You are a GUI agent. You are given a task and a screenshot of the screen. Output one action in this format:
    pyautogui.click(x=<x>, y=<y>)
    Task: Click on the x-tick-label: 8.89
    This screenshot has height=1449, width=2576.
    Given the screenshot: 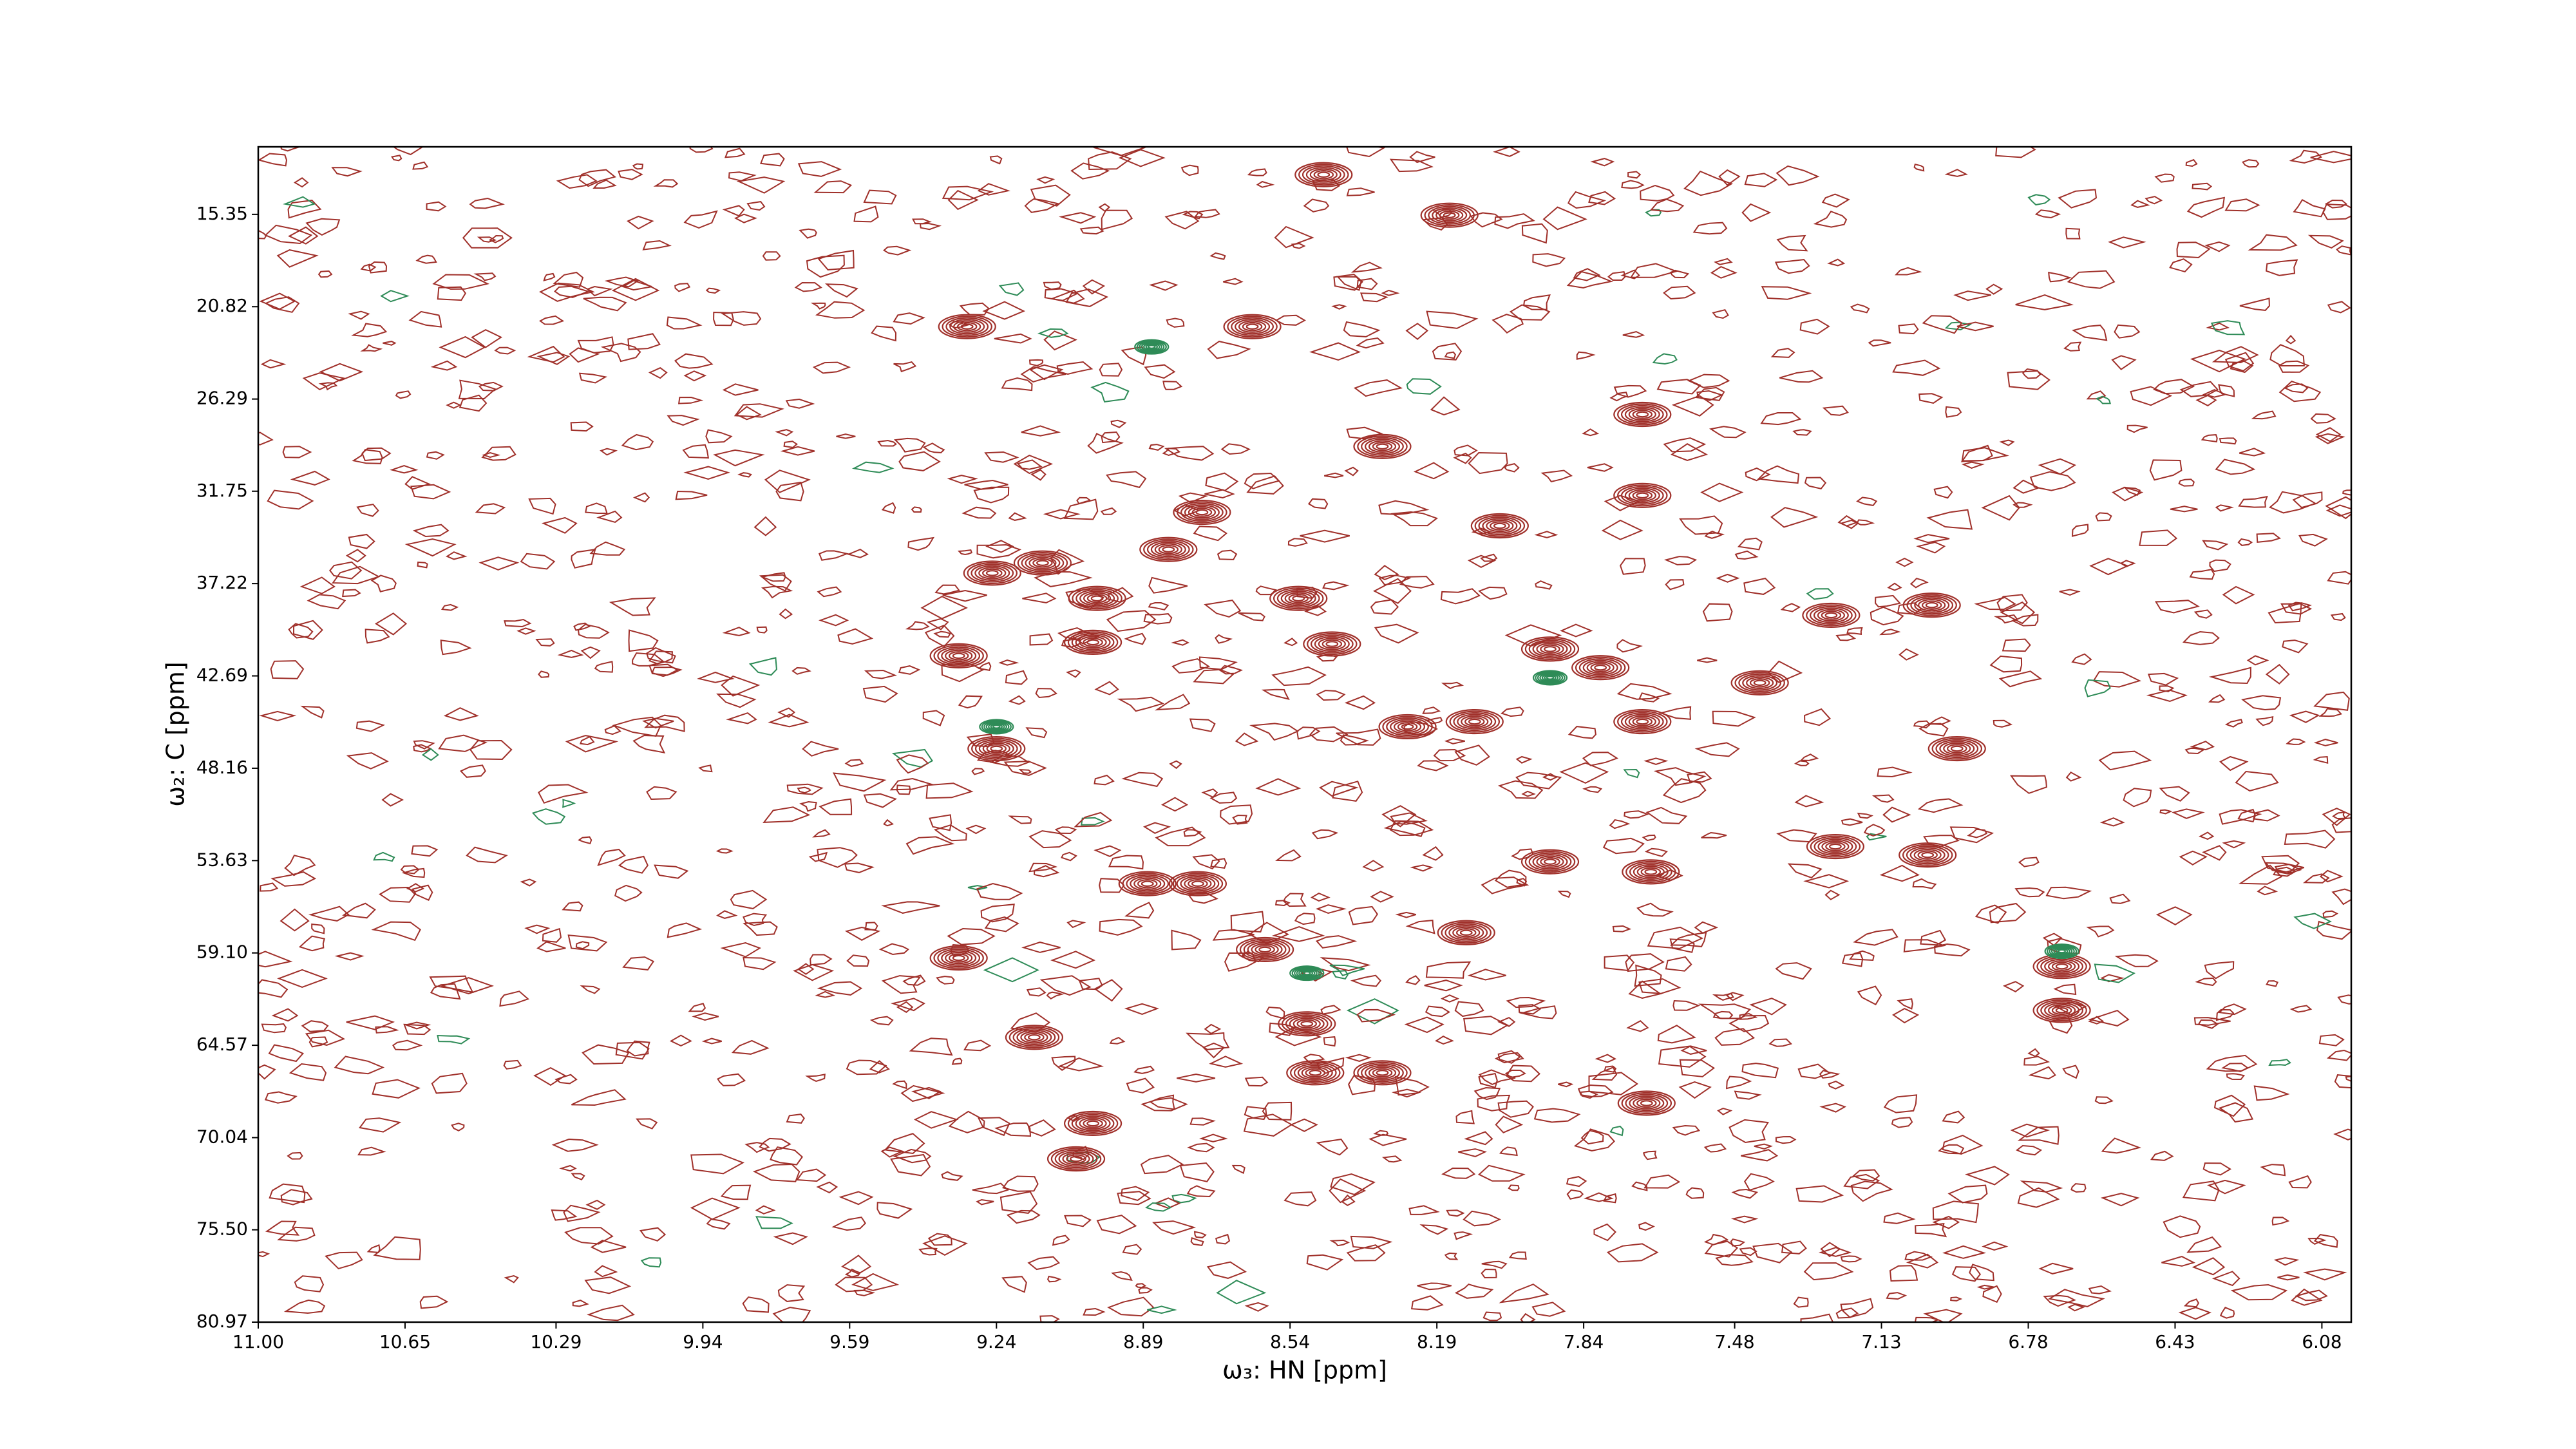 What is the action you would take?
    pyautogui.click(x=1143, y=1341)
    